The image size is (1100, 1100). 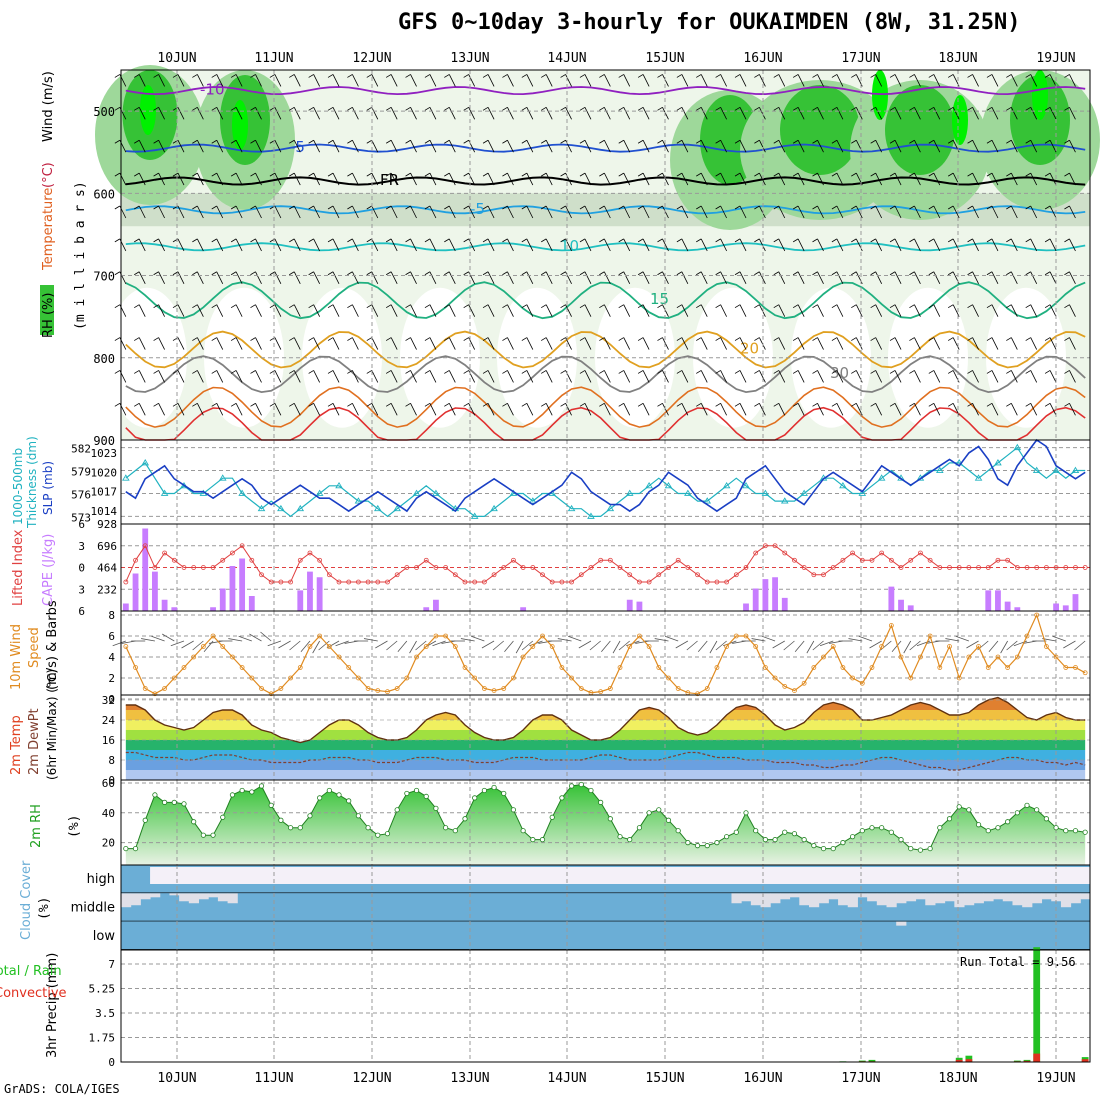 What do you see at coordinates (969, 1058) in the screenshot?
I see `precip-bar` at bounding box center [969, 1058].